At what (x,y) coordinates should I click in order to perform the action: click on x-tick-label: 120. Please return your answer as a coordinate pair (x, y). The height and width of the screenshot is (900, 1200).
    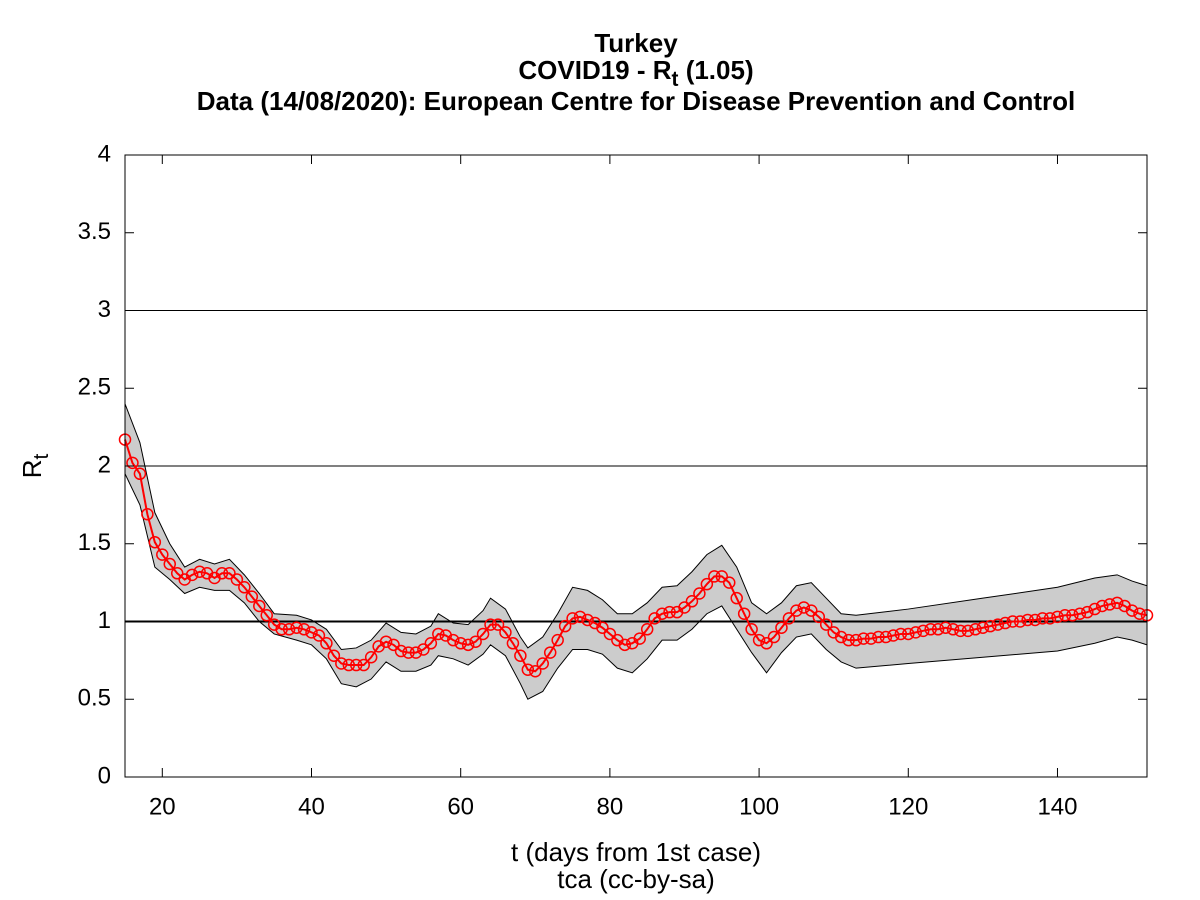
    Looking at the image, I should click on (908, 806).